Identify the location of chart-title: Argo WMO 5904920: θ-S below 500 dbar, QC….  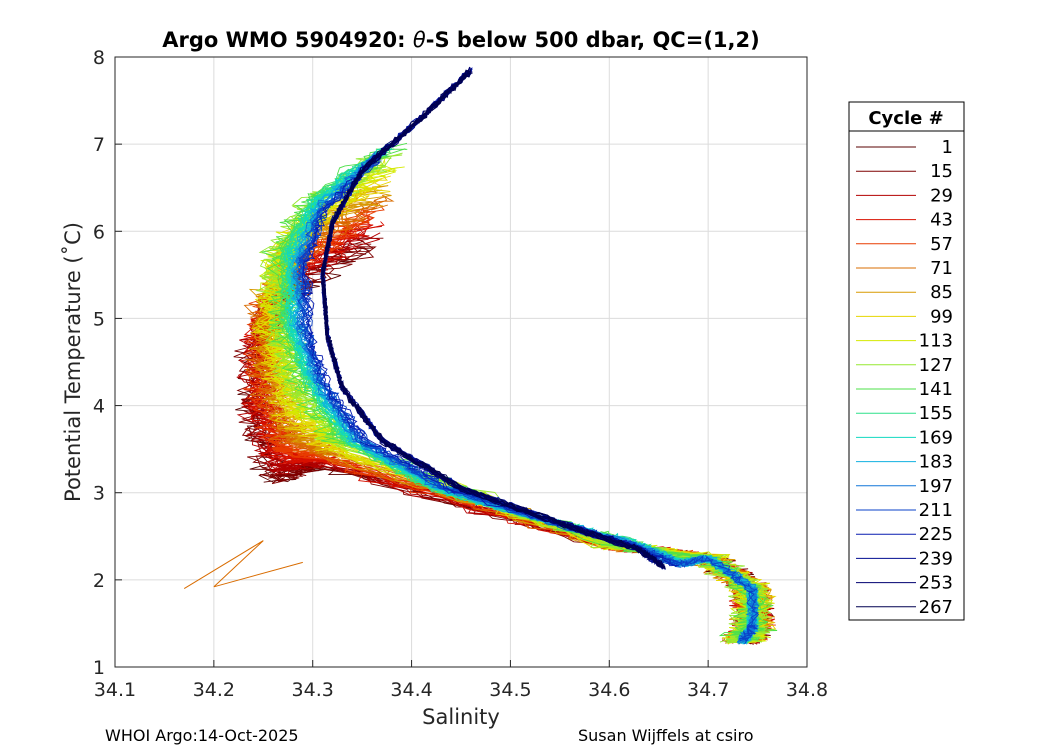
(460, 40).